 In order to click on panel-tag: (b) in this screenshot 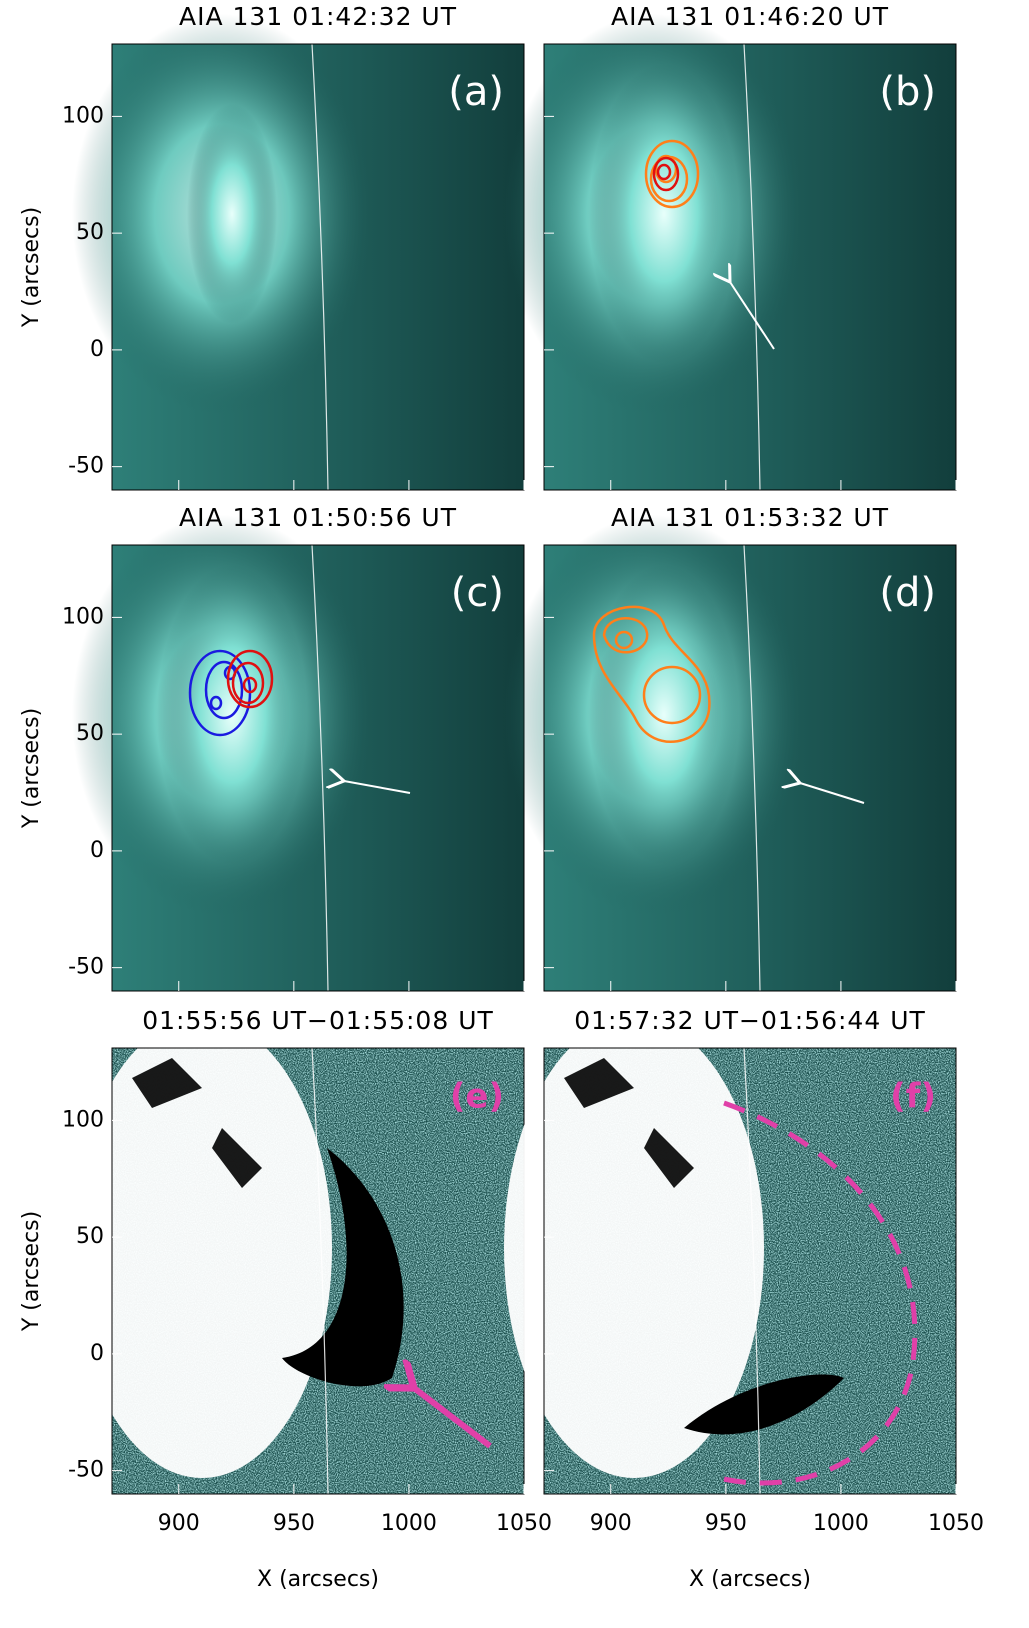, I will do `click(907, 92)`.